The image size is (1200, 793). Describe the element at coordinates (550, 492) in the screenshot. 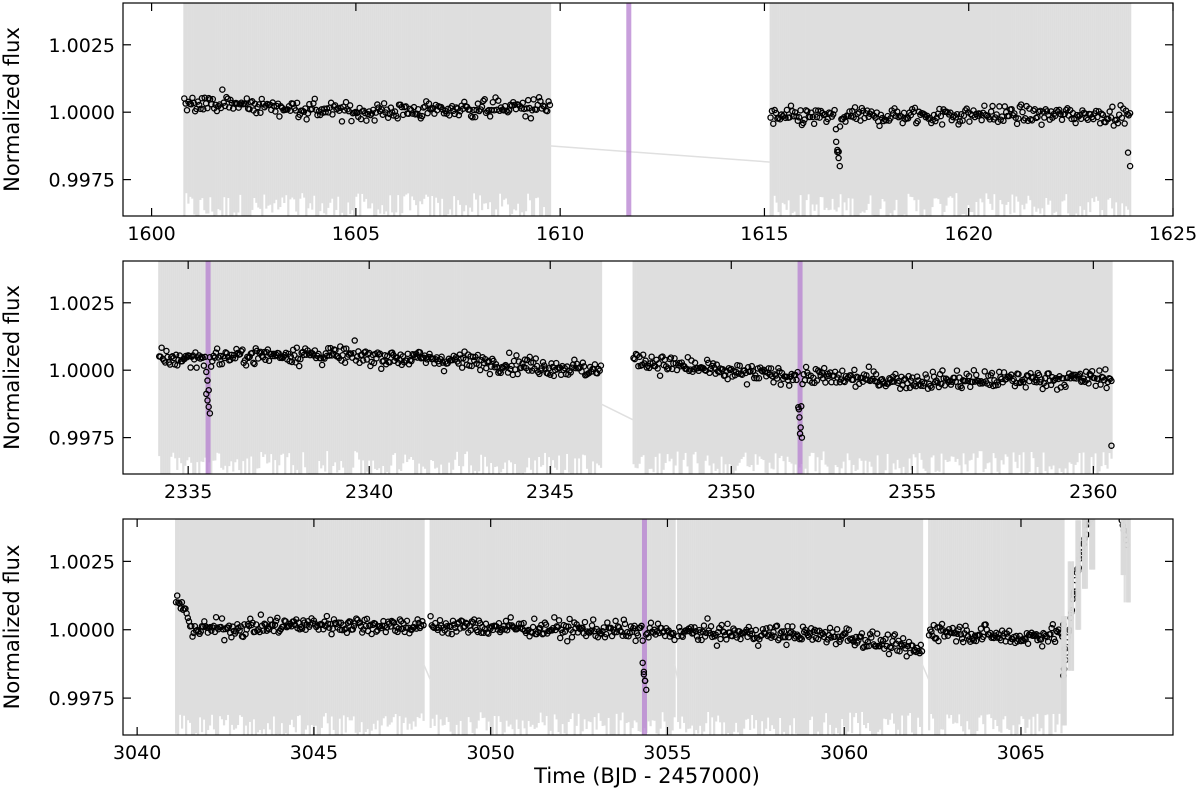

I see `x-tick-label: 2345` at that location.